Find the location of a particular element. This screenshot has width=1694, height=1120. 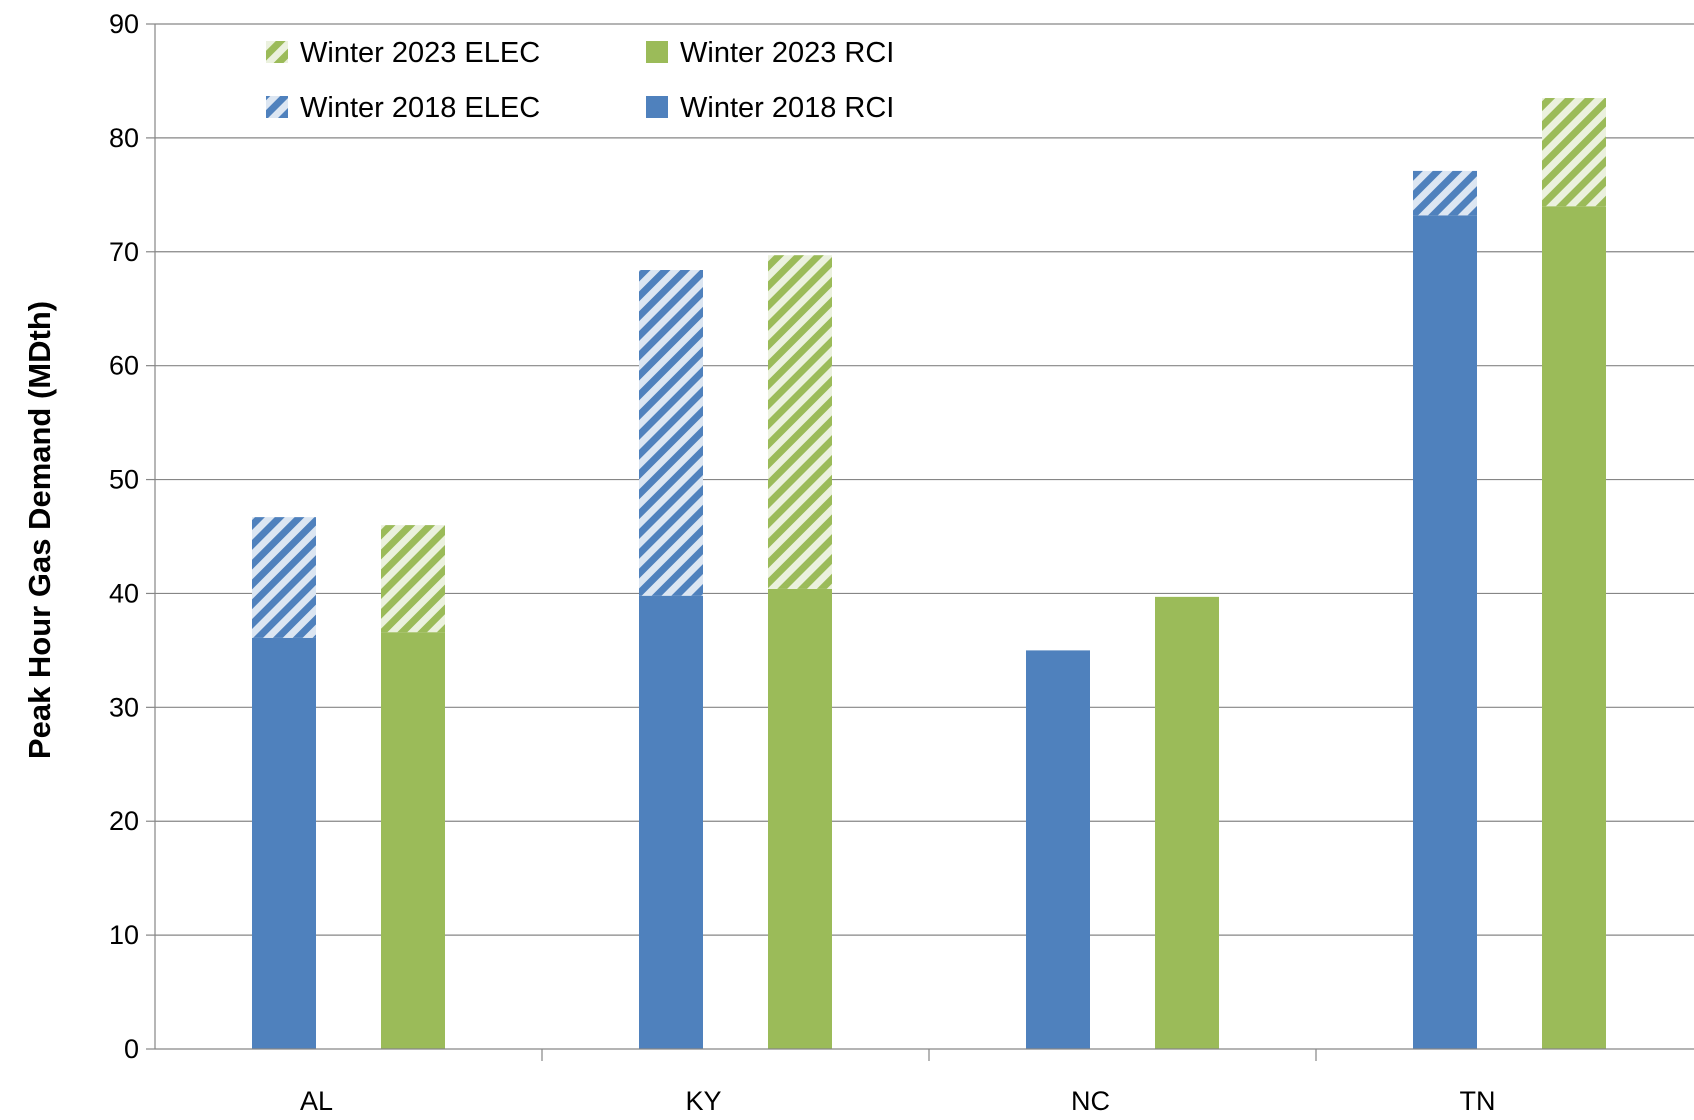

y-tick-label: 0 is located at coordinates (131, 1049).